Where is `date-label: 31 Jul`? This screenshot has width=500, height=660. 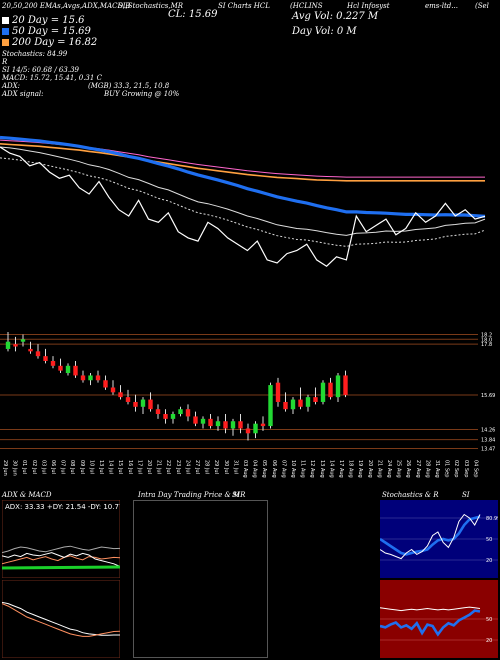
date-label: 31 Jul is located at coordinates (235, 467).